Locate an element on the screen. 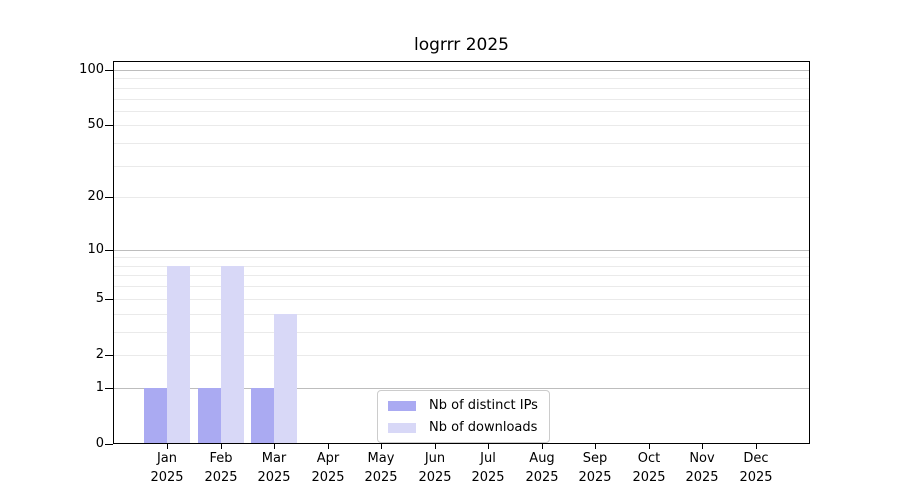  bar-mar-s1 is located at coordinates (285, 378).